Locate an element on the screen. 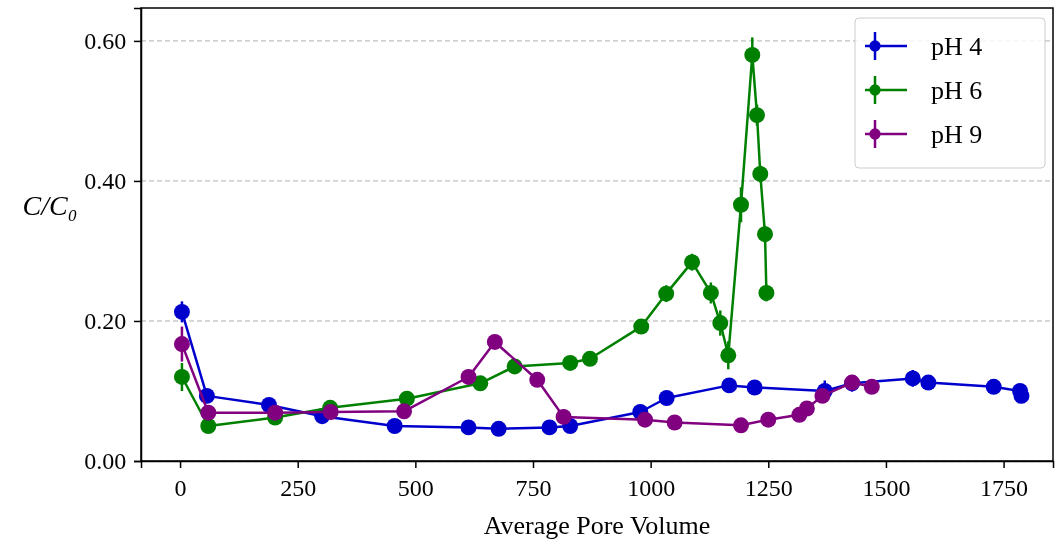  x-tick-label: 1750 is located at coordinates (1004, 488).